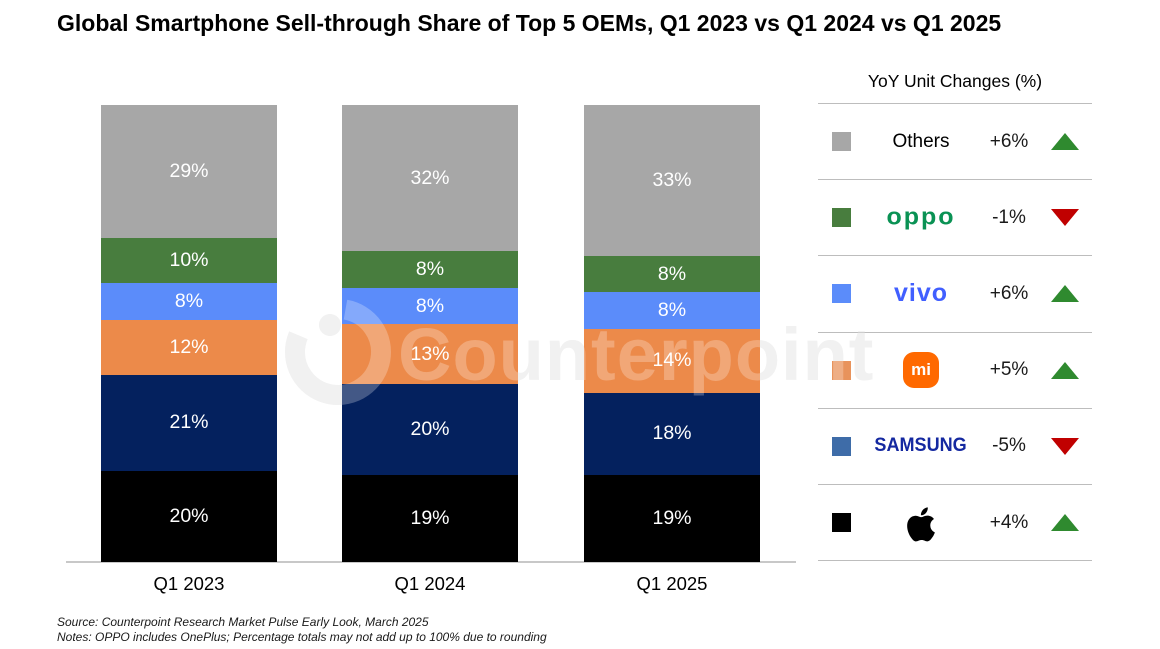 Image resolution: width=1160 pixels, height=649 pixels. I want to click on legend-row-others: Others +6%, so click(955, 141).